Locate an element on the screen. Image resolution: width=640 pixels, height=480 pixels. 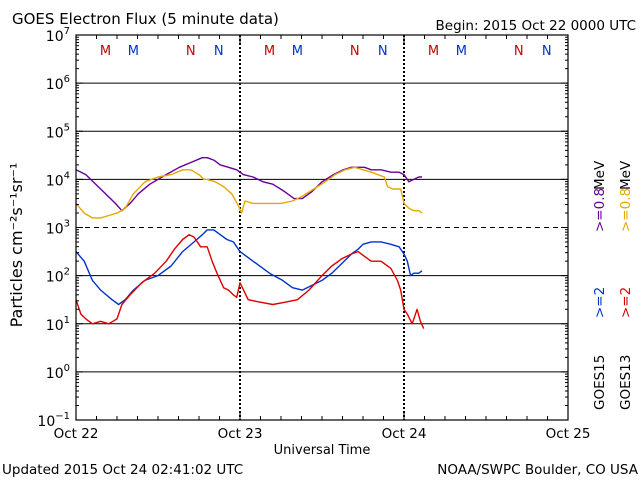
mn-marker-n-11: N is located at coordinates (547, 51).